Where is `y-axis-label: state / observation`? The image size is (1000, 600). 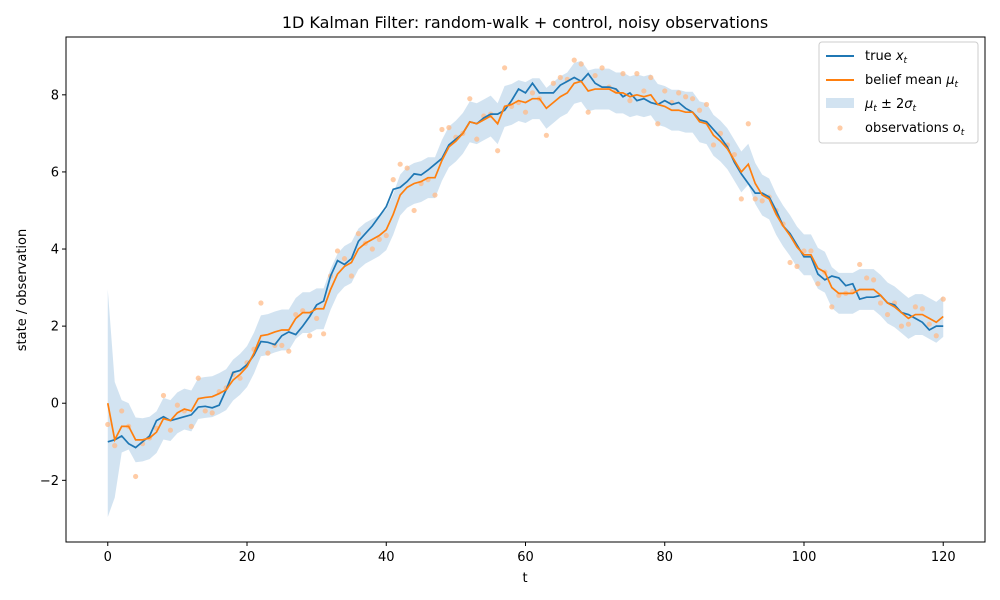 y-axis-label: state / observation is located at coordinates (22, 290).